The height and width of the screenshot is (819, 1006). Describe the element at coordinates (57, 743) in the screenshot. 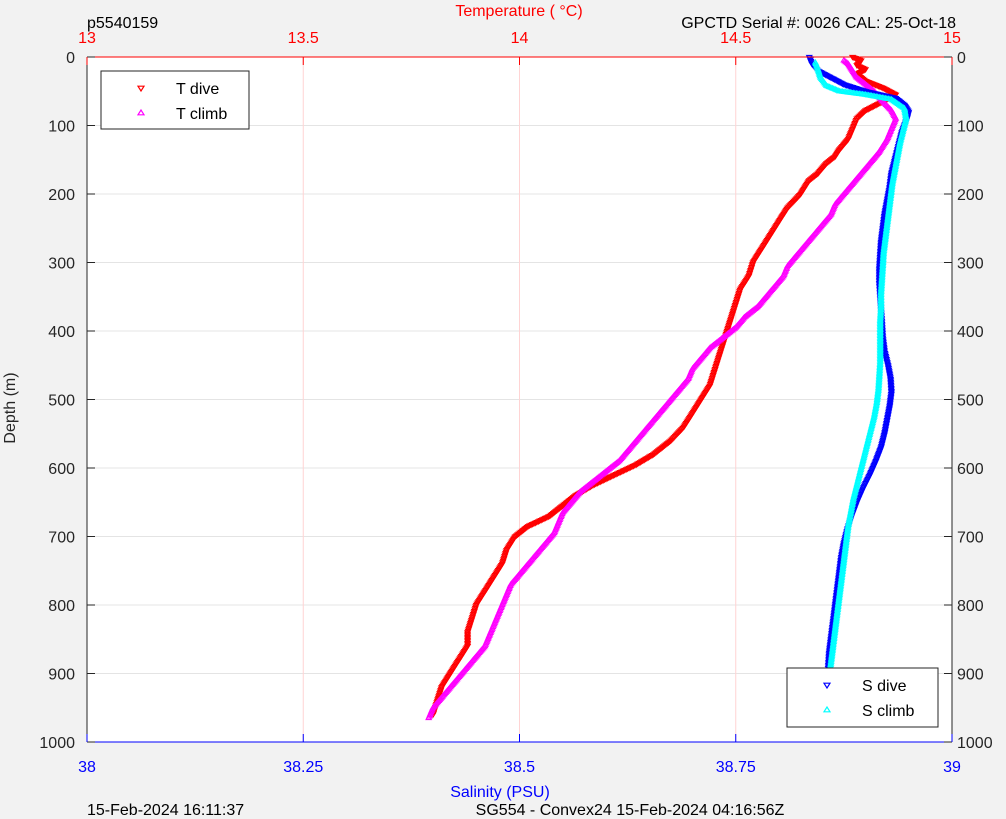

I see `depth-tick-label-left: 1000` at that location.